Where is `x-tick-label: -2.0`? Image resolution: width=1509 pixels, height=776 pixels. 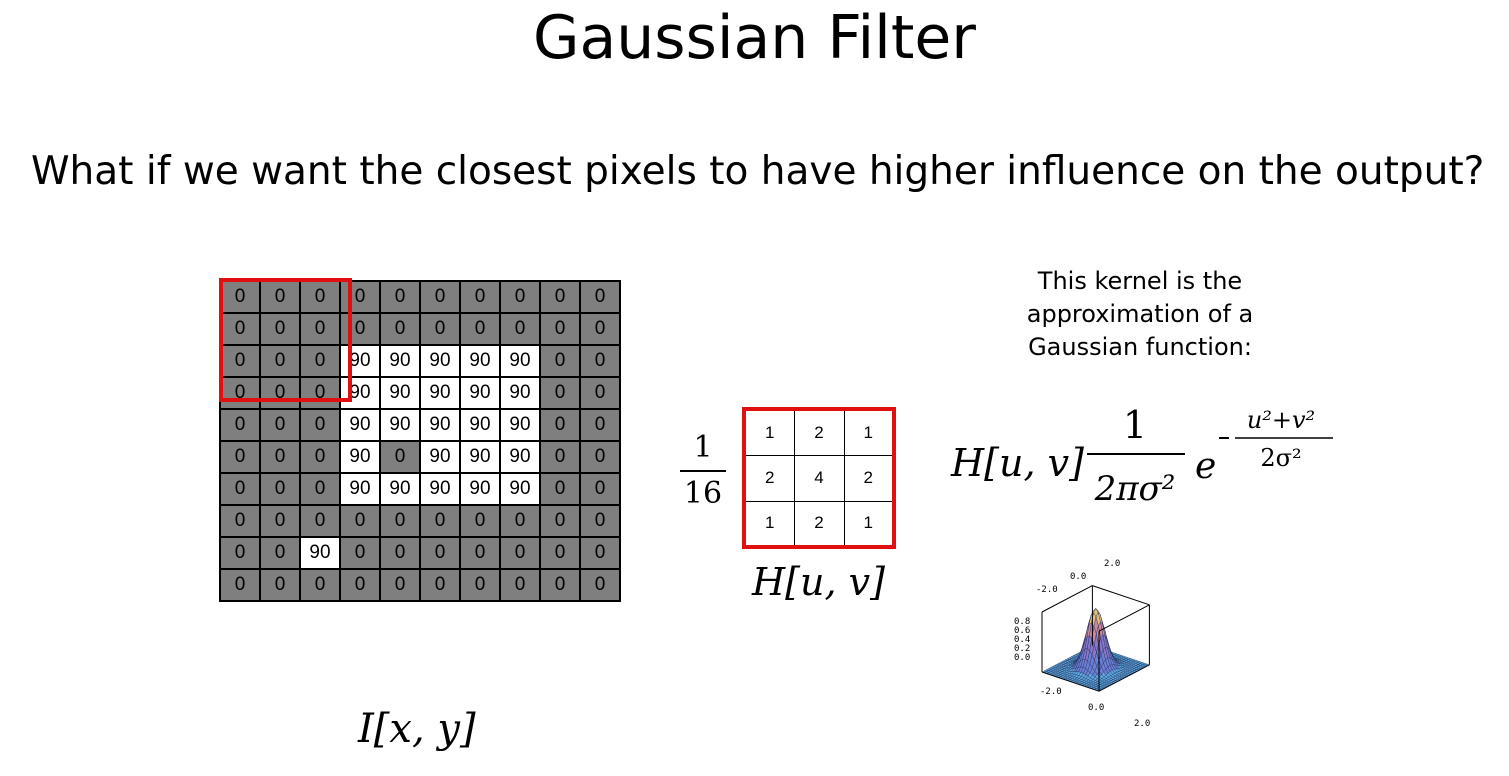 x-tick-label: -2.0 is located at coordinates (1051, 692).